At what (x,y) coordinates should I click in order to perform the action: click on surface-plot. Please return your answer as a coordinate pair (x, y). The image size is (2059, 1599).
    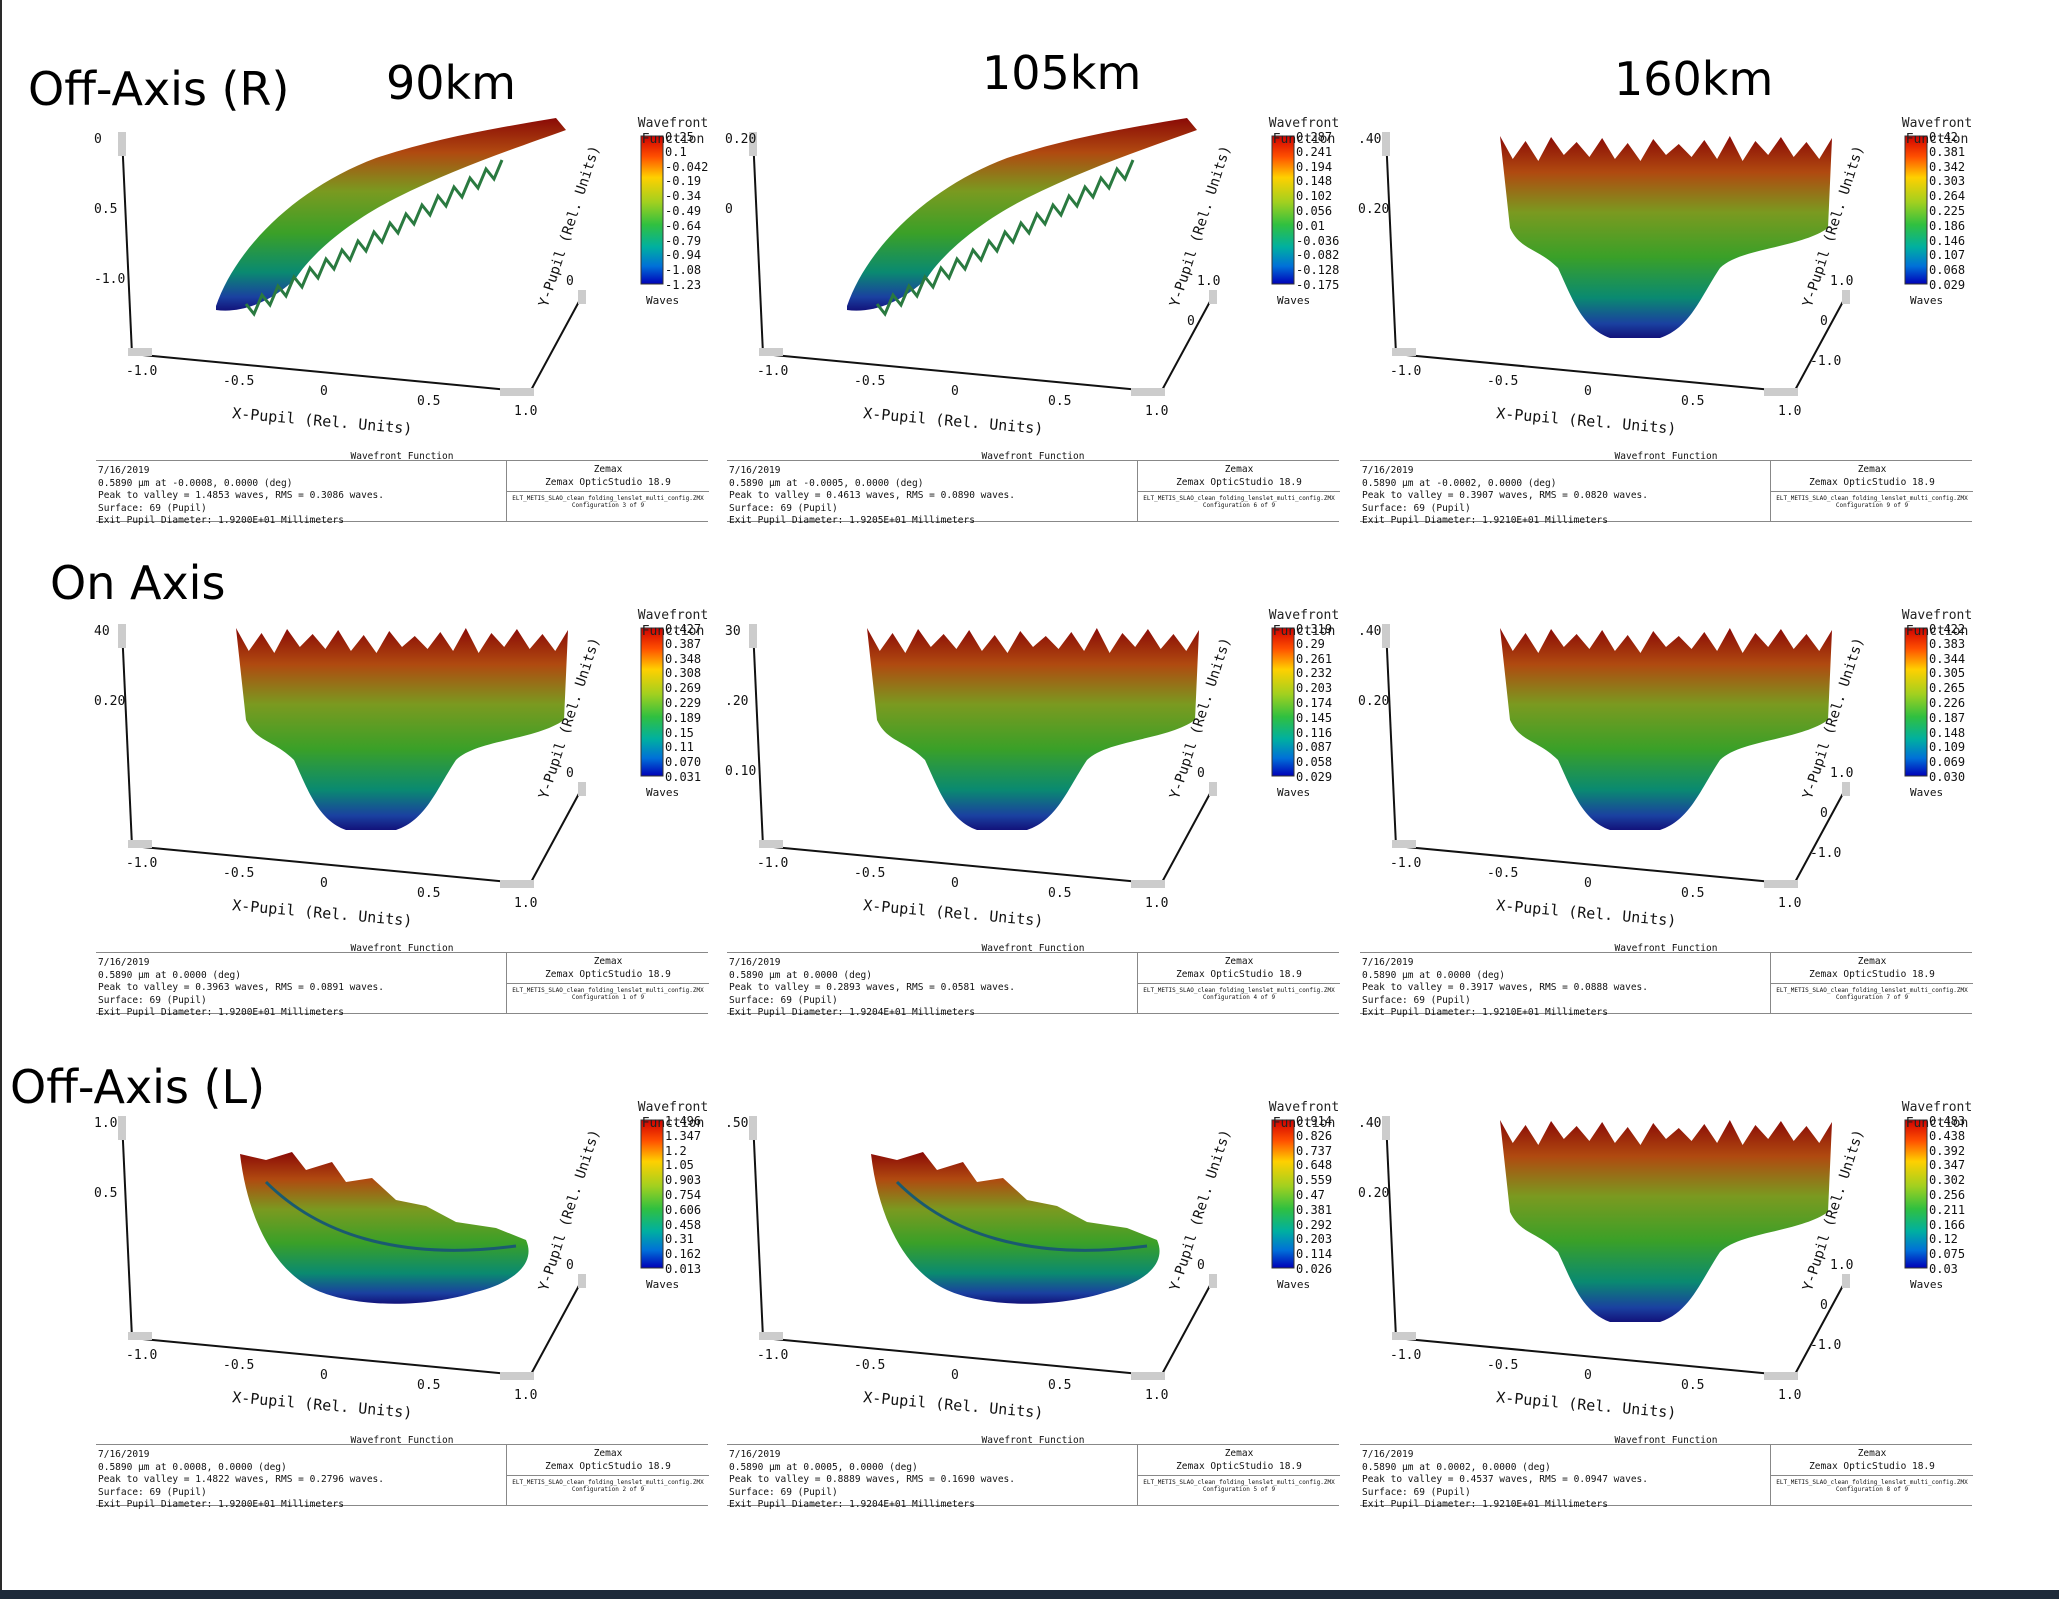
    Looking at the image, I should click on (1022, 257).